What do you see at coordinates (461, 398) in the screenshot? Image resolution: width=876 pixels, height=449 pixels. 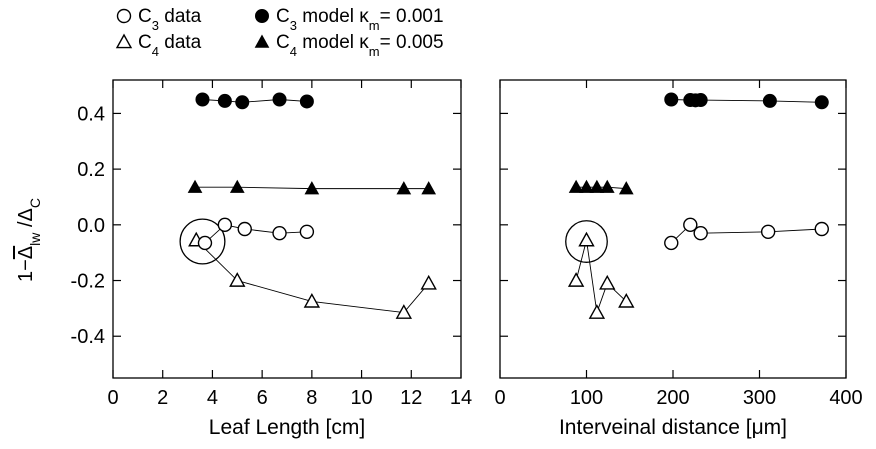 I see `x-tick-label: 14` at bounding box center [461, 398].